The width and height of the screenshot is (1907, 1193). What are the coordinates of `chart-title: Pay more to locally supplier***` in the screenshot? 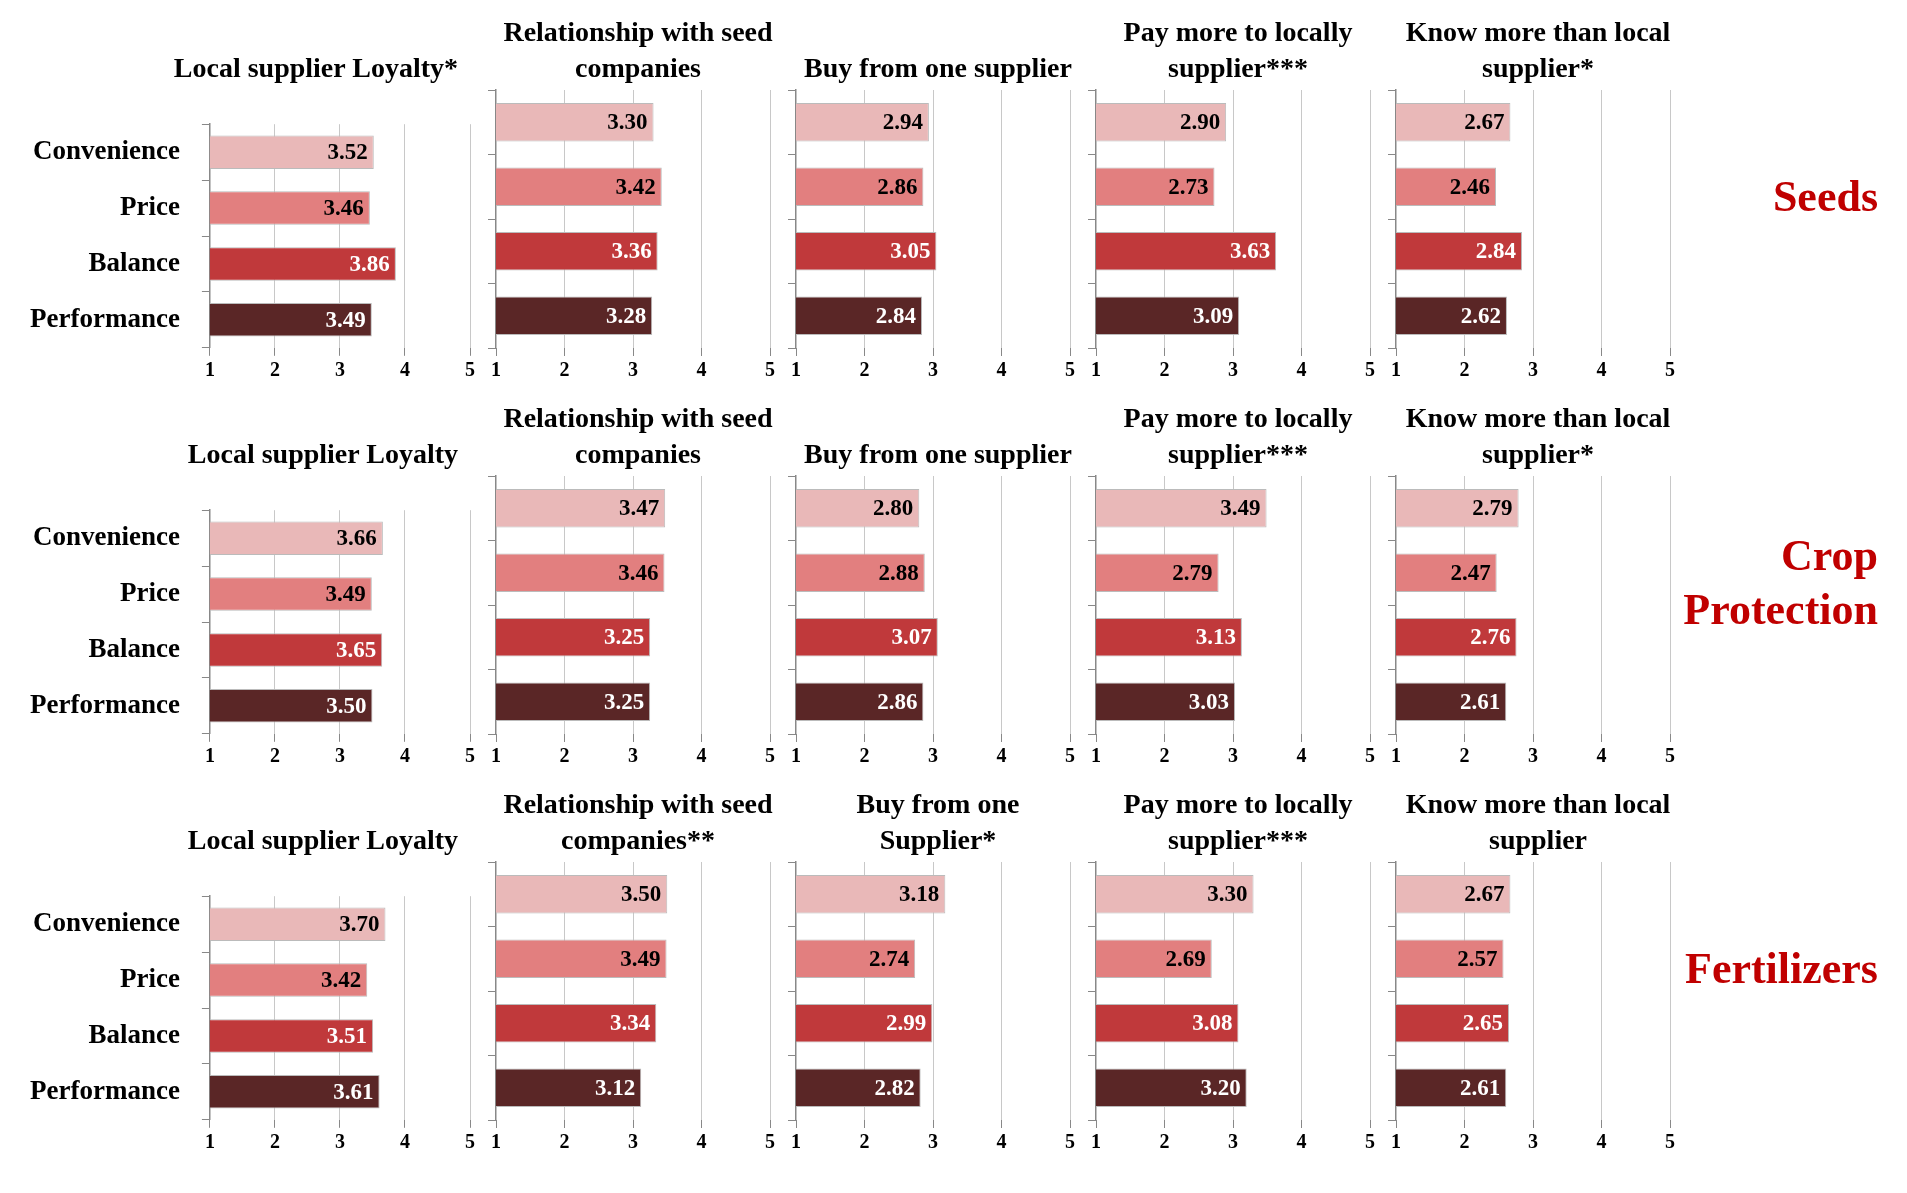 It's located at (1238, 436).